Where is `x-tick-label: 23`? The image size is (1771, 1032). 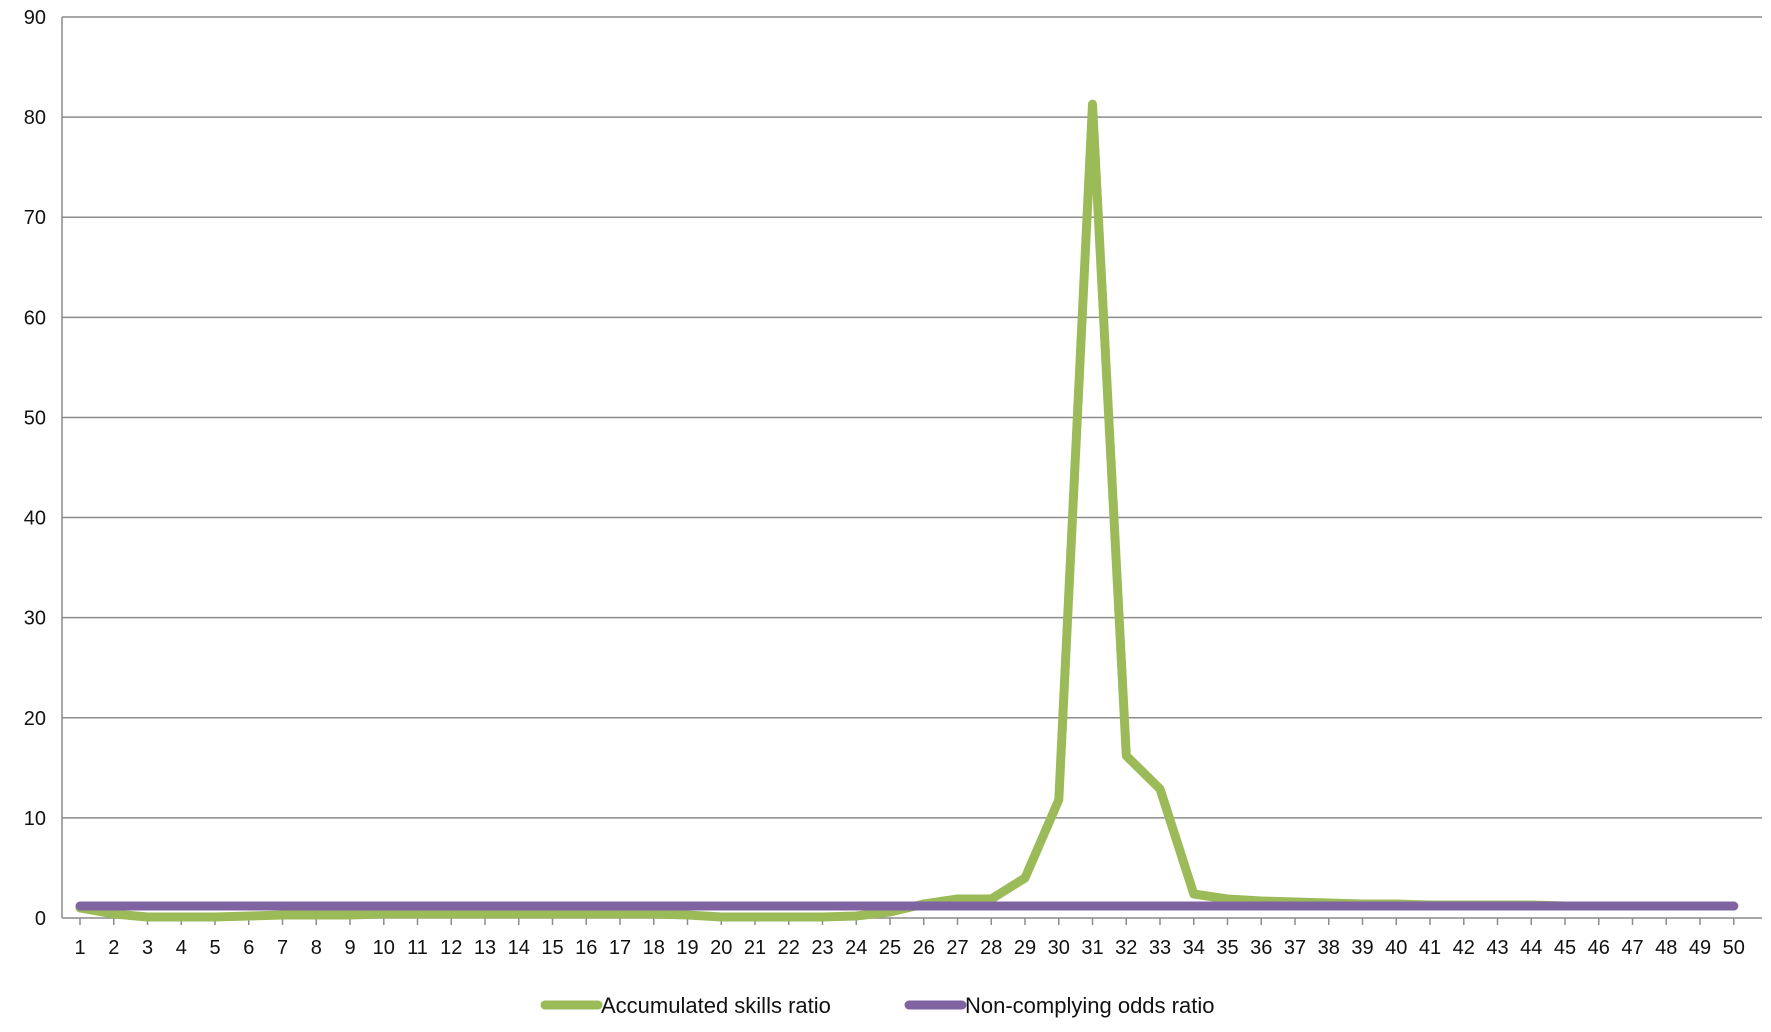 x-tick-label: 23 is located at coordinates (822, 948).